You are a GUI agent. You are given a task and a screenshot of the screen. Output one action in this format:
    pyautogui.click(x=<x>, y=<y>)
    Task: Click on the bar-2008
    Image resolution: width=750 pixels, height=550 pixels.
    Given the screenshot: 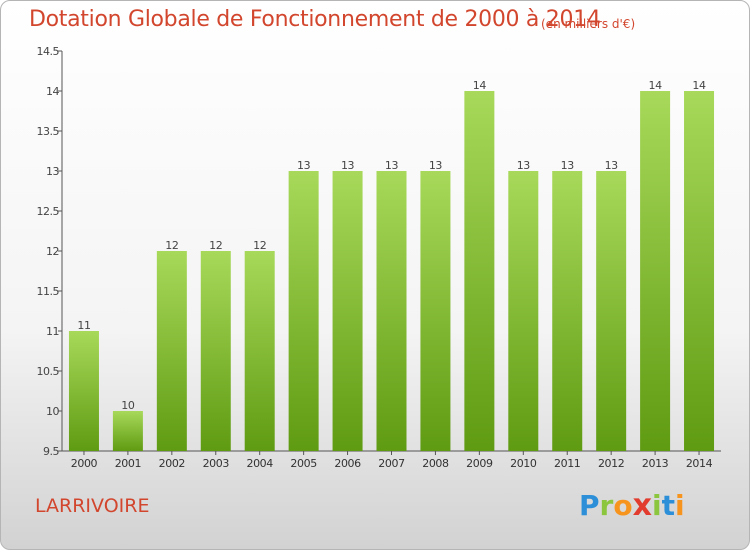 What is the action you would take?
    pyautogui.click(x=435, y=311)
    